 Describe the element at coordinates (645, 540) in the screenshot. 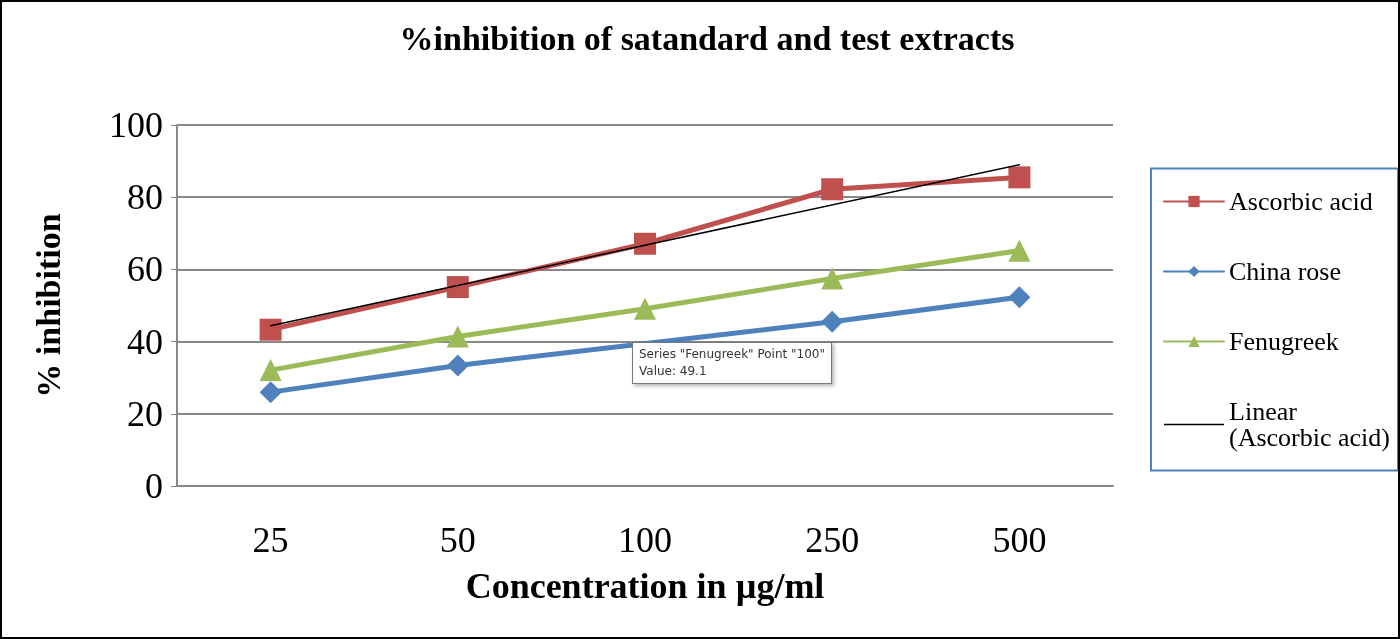

I see `x-tick-label: 100` at that location.